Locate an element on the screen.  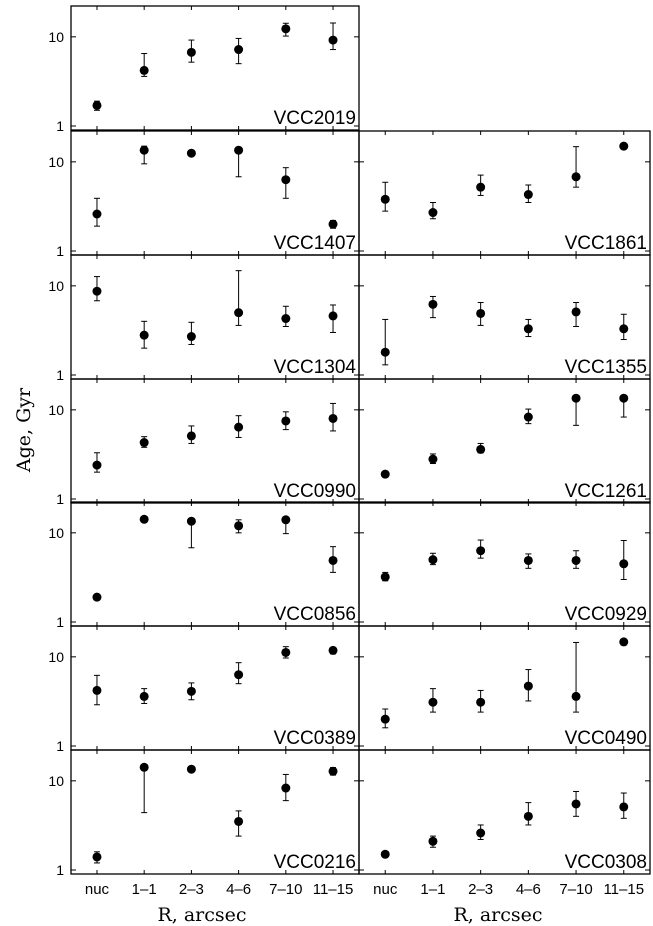
panel-name: VCC0929 is located at coordinates (606, 614).